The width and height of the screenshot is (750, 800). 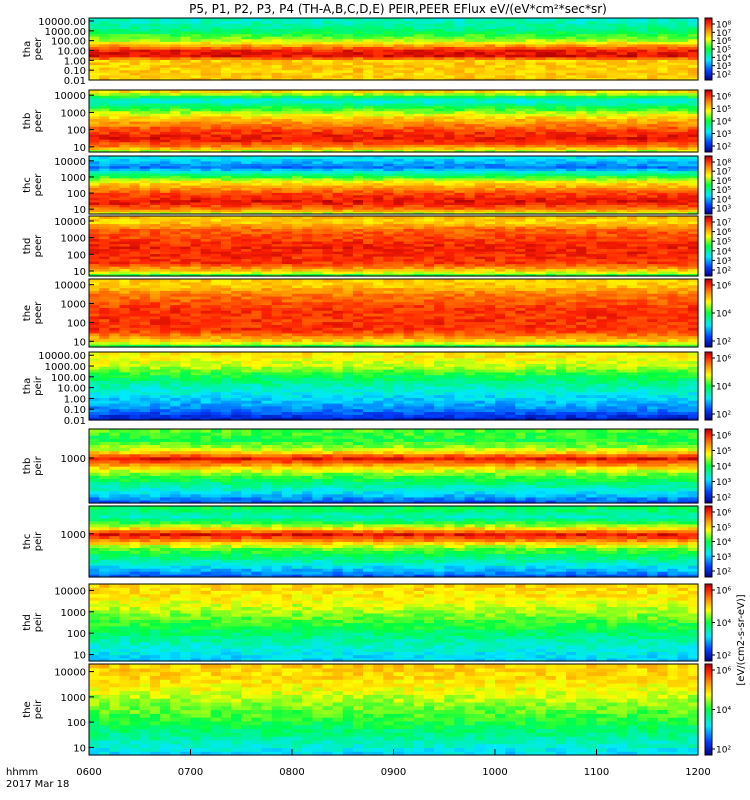 What do you see at coordinates (75, 81) in the screenshot?
I see `y-tick-label: 0.01` at bounding box center [75, 81].